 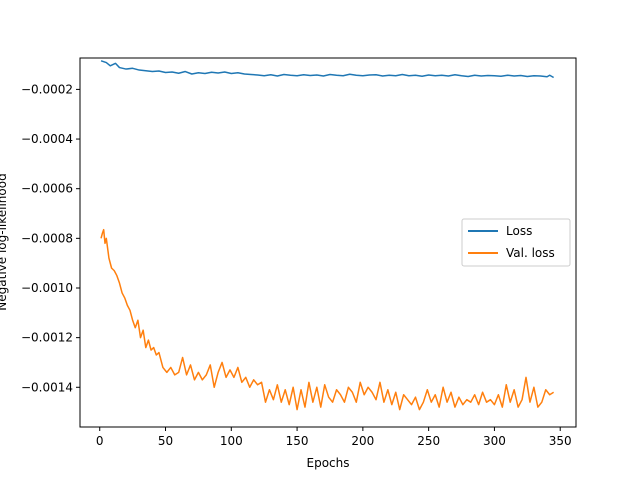 I want to click on x-tick-label: 250, so click(x=428, y=441).